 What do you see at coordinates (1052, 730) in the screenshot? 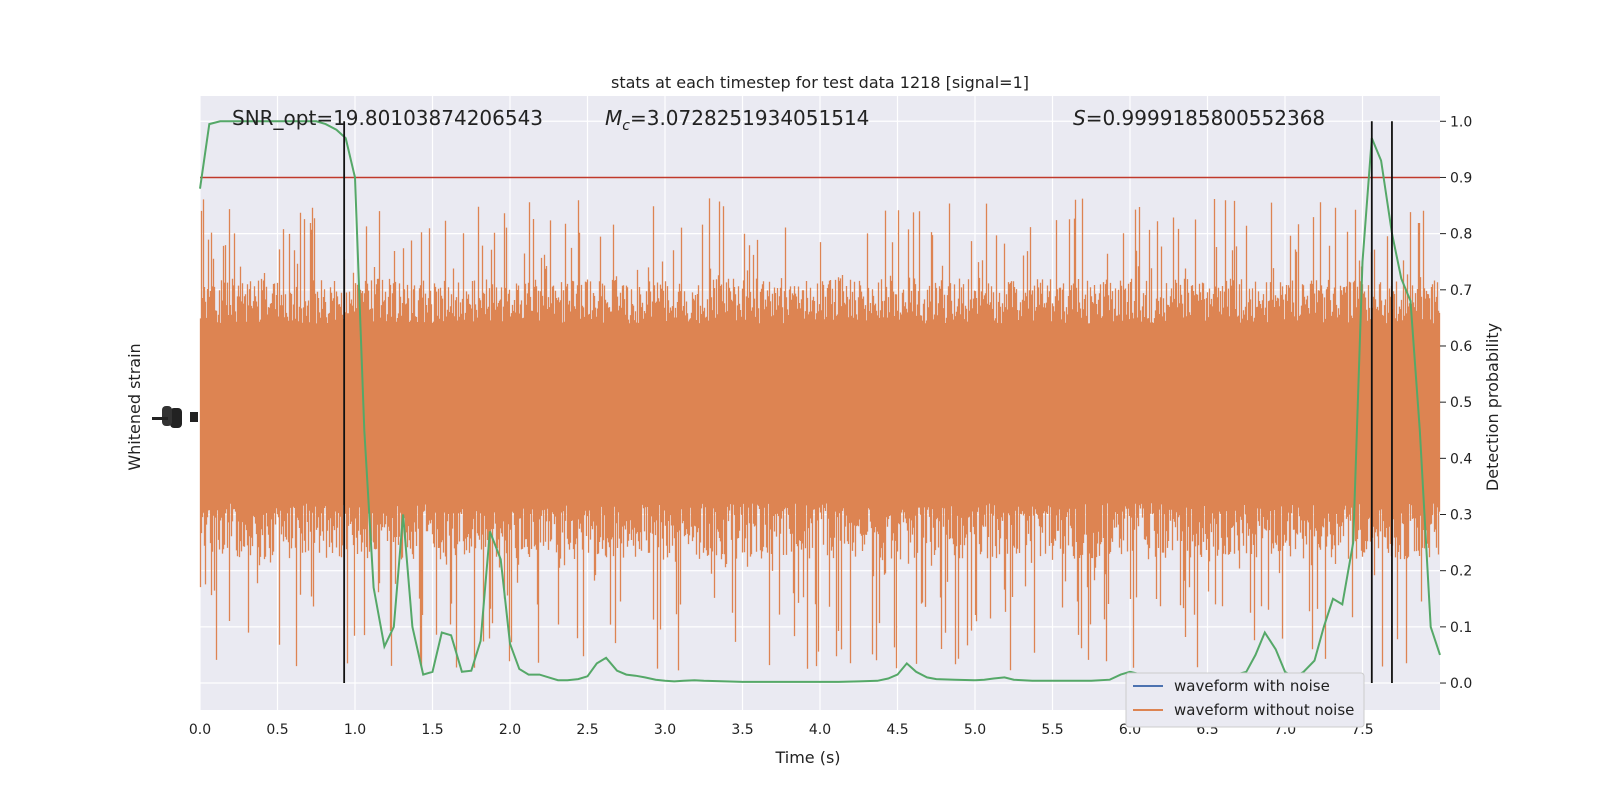
I see `x-tick-label: 5.5` at bounding box center [1052, 730].